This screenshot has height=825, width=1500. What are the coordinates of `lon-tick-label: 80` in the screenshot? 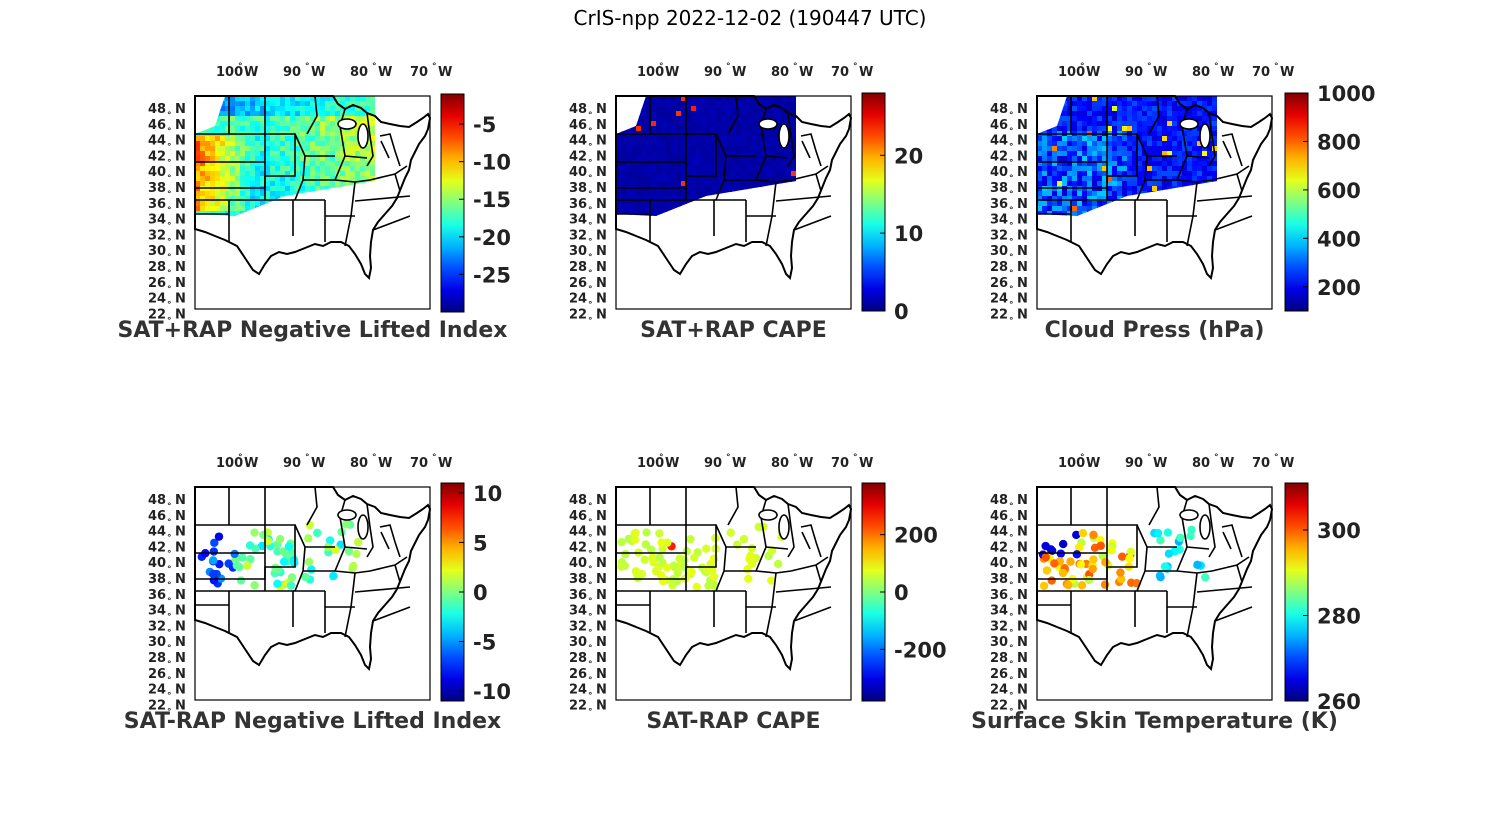 It's located at (359, 463).